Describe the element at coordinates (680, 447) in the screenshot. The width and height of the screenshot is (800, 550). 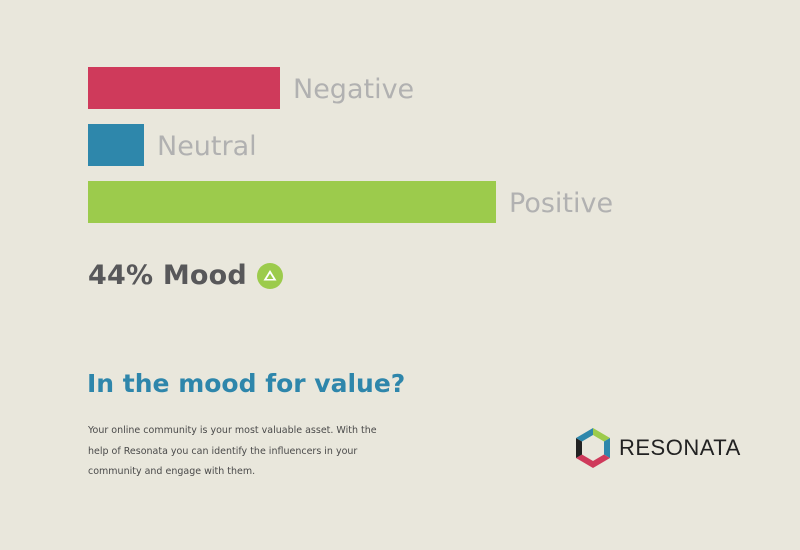
I see `logo-text: RESONATA` at that location.